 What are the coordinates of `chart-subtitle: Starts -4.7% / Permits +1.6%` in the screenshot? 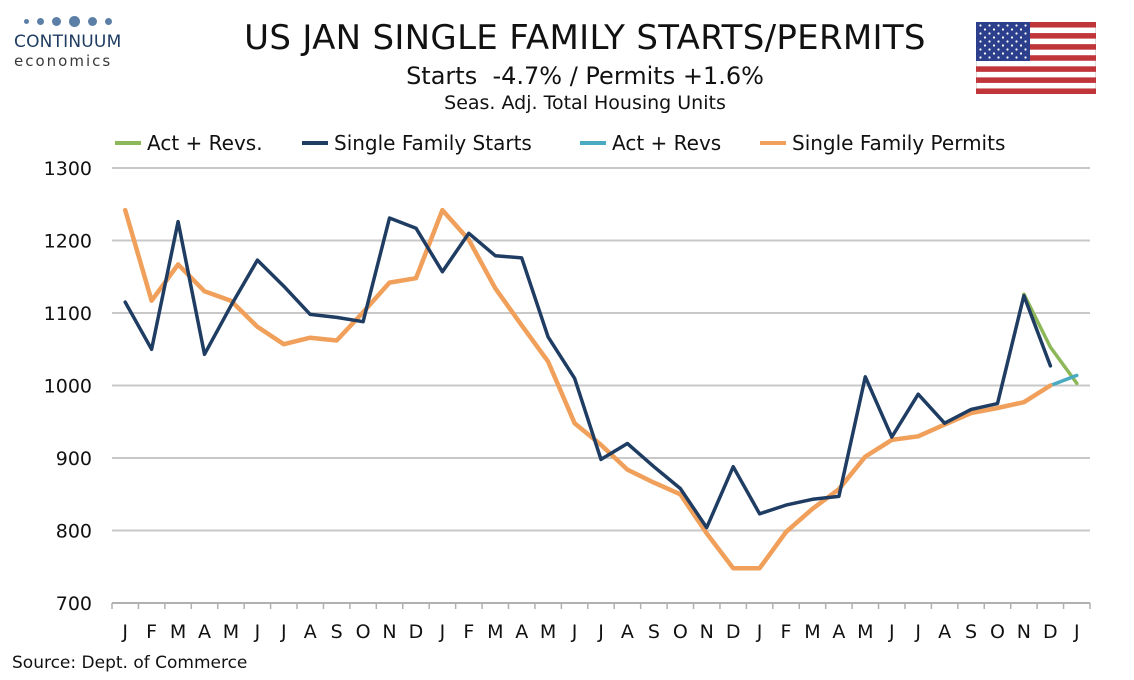 It's located at (585, 76).